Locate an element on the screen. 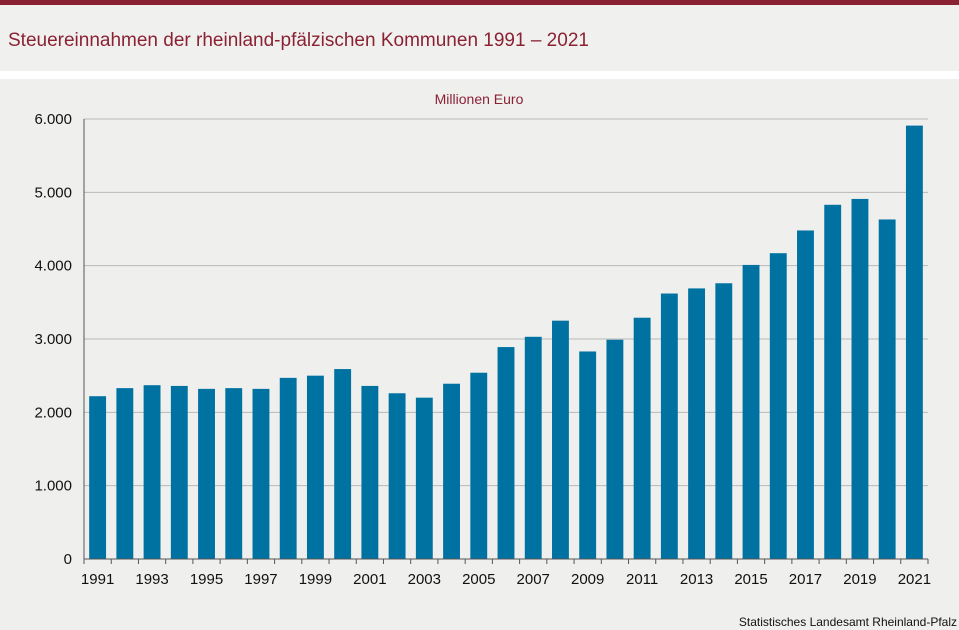 The height and width of the screenshot is (630, 959). bar-2009 is located at coordinates (588, 455).